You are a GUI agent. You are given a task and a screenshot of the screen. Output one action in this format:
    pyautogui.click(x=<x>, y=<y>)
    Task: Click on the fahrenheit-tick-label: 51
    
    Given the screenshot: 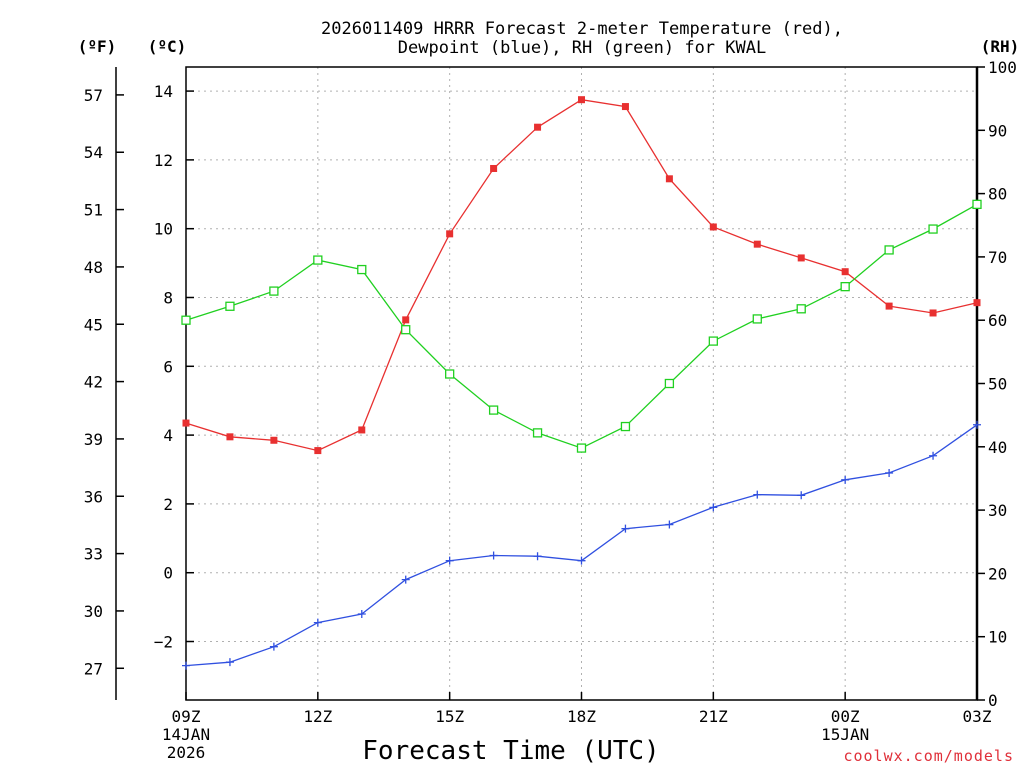 What is the action you would take?
    pyautogui.click(x=93, y=210)
    